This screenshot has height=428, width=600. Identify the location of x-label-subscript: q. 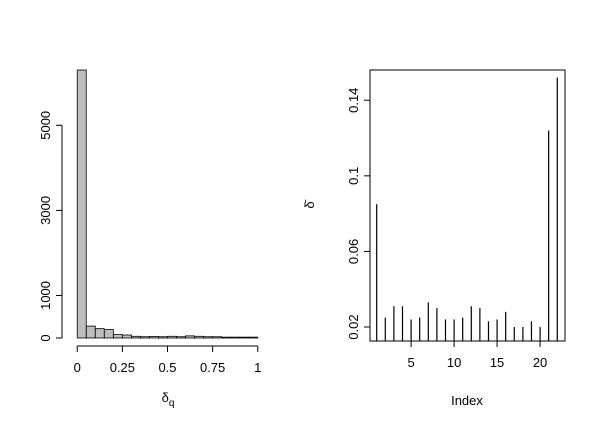
(172, 403).